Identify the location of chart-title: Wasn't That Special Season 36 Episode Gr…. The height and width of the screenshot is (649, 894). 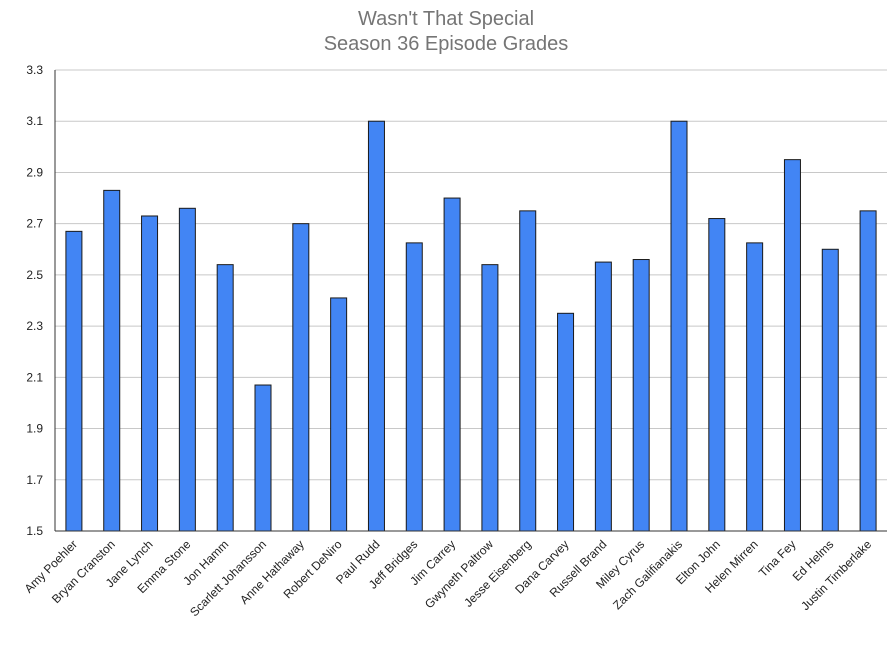
(446, 31).